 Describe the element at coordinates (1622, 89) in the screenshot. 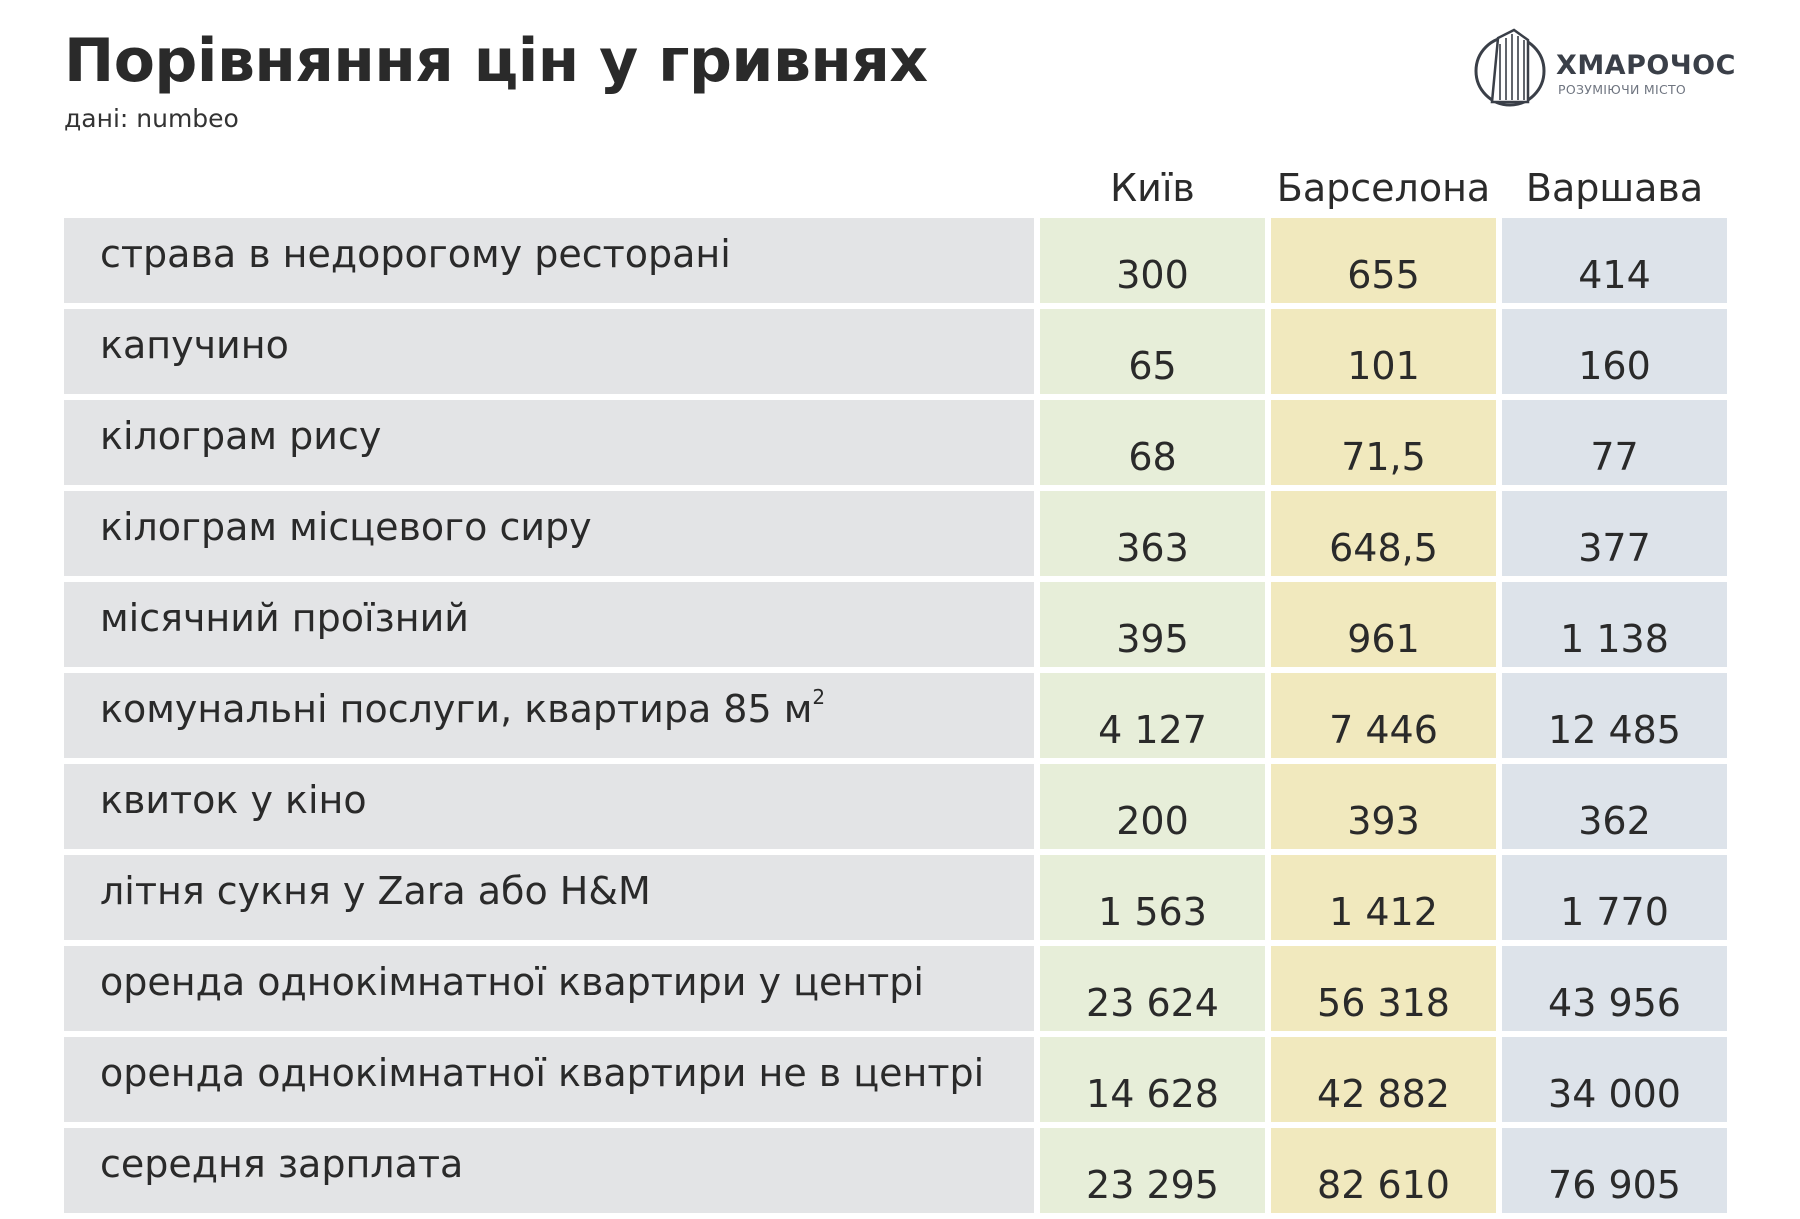

I see `logo-tagline: РОЗУМІЮЧИ МІСТО` at that location.